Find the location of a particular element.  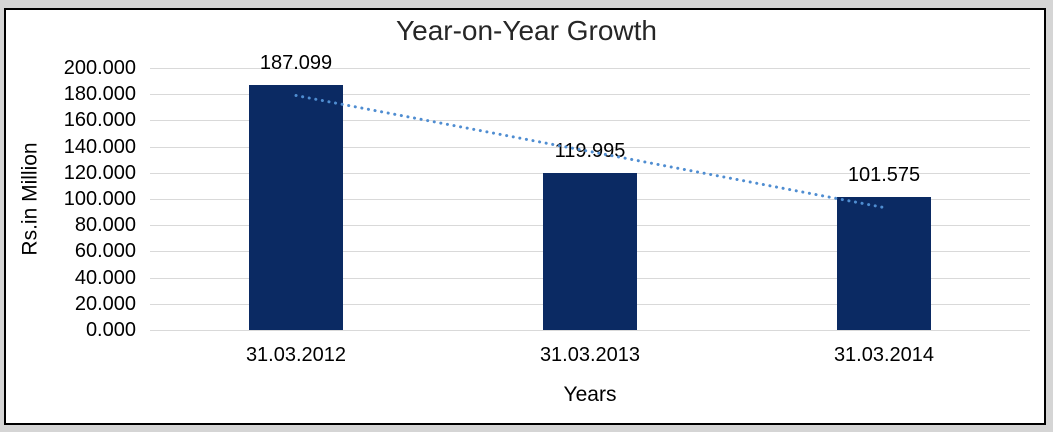

y-axis-tick-label: 140.000 is located at coordinates (99, 146).